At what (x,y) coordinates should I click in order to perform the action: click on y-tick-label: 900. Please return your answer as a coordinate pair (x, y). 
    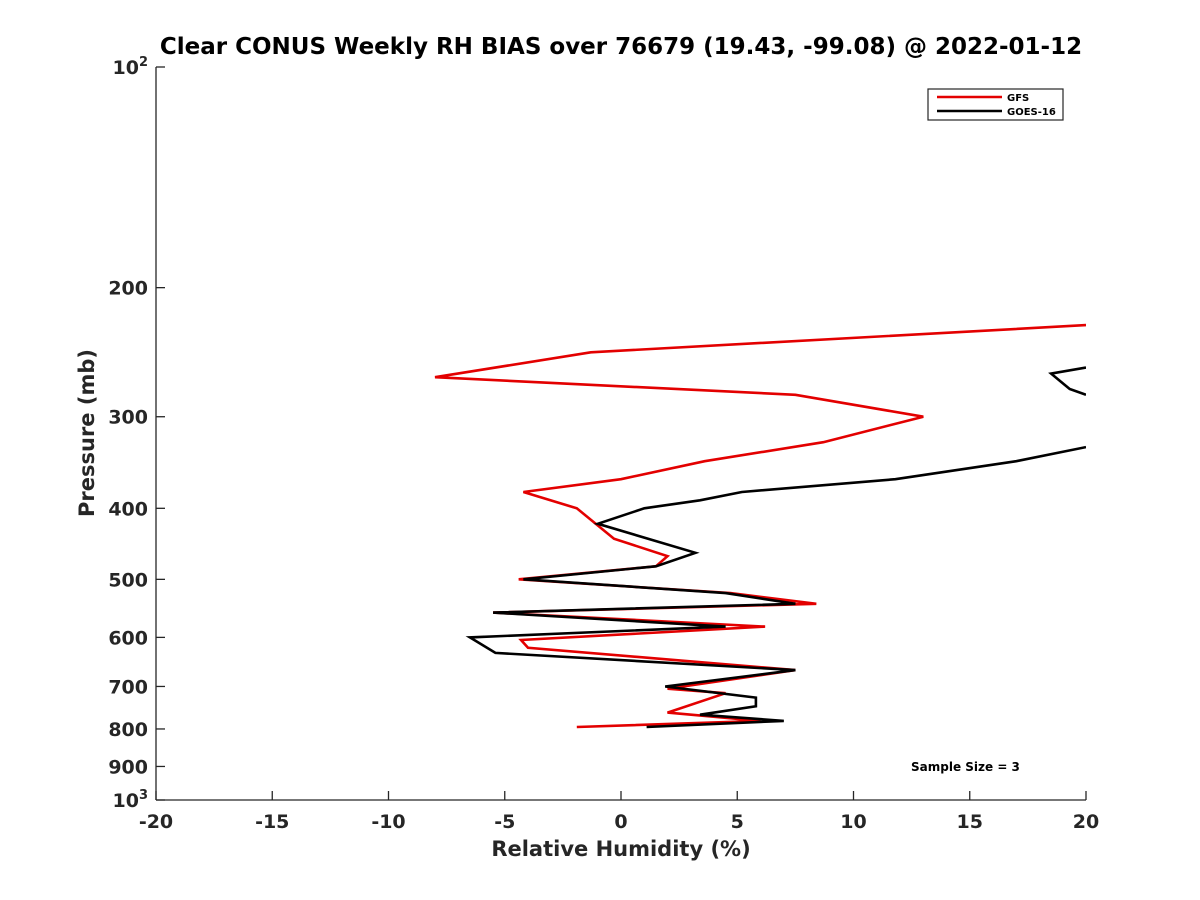
    Looking at the image, I should click on (128, 767).